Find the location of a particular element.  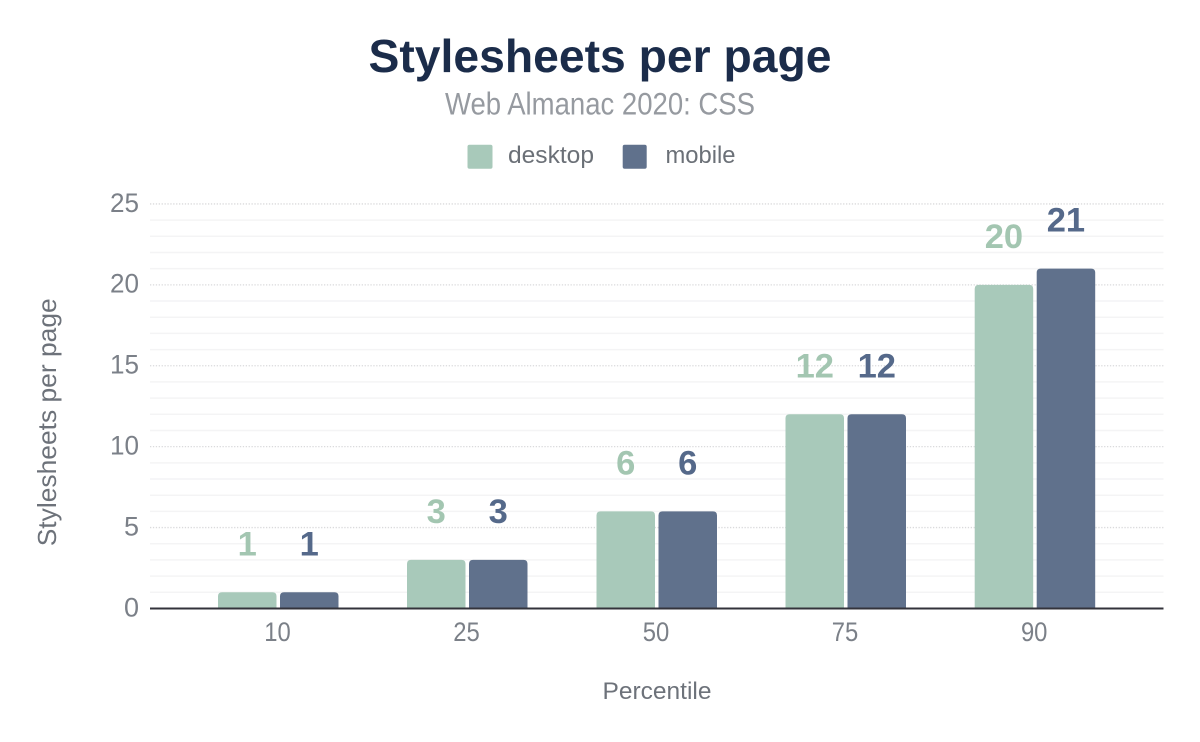

svg-text: 90 is located at coordinates (1034, 632).